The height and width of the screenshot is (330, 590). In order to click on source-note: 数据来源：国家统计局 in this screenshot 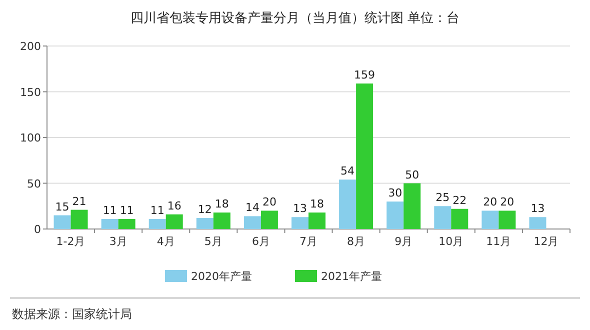, I will do `click(72, 314)`.